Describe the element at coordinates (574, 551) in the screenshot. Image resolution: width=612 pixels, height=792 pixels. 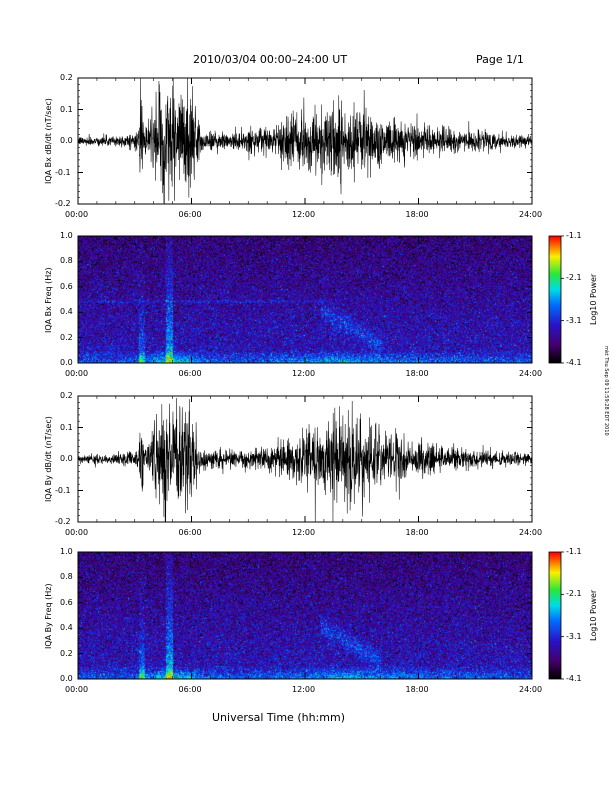
I see `by-spectrogram-colorbar-tick-label: -1.1` at that location.